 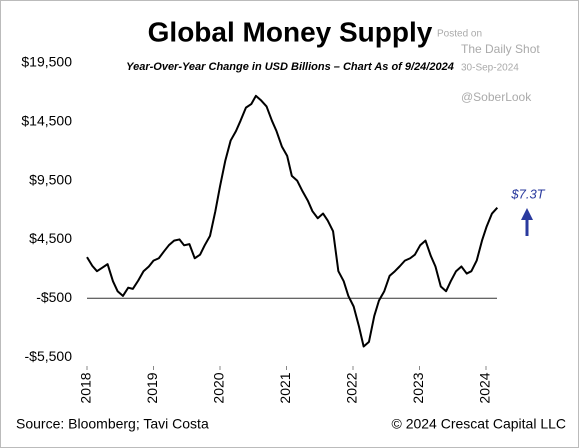 What do you see at coordinates (219, 387) in the screenshot?
I see `x-tick-label: 2020` at bounding box center [219, 387].